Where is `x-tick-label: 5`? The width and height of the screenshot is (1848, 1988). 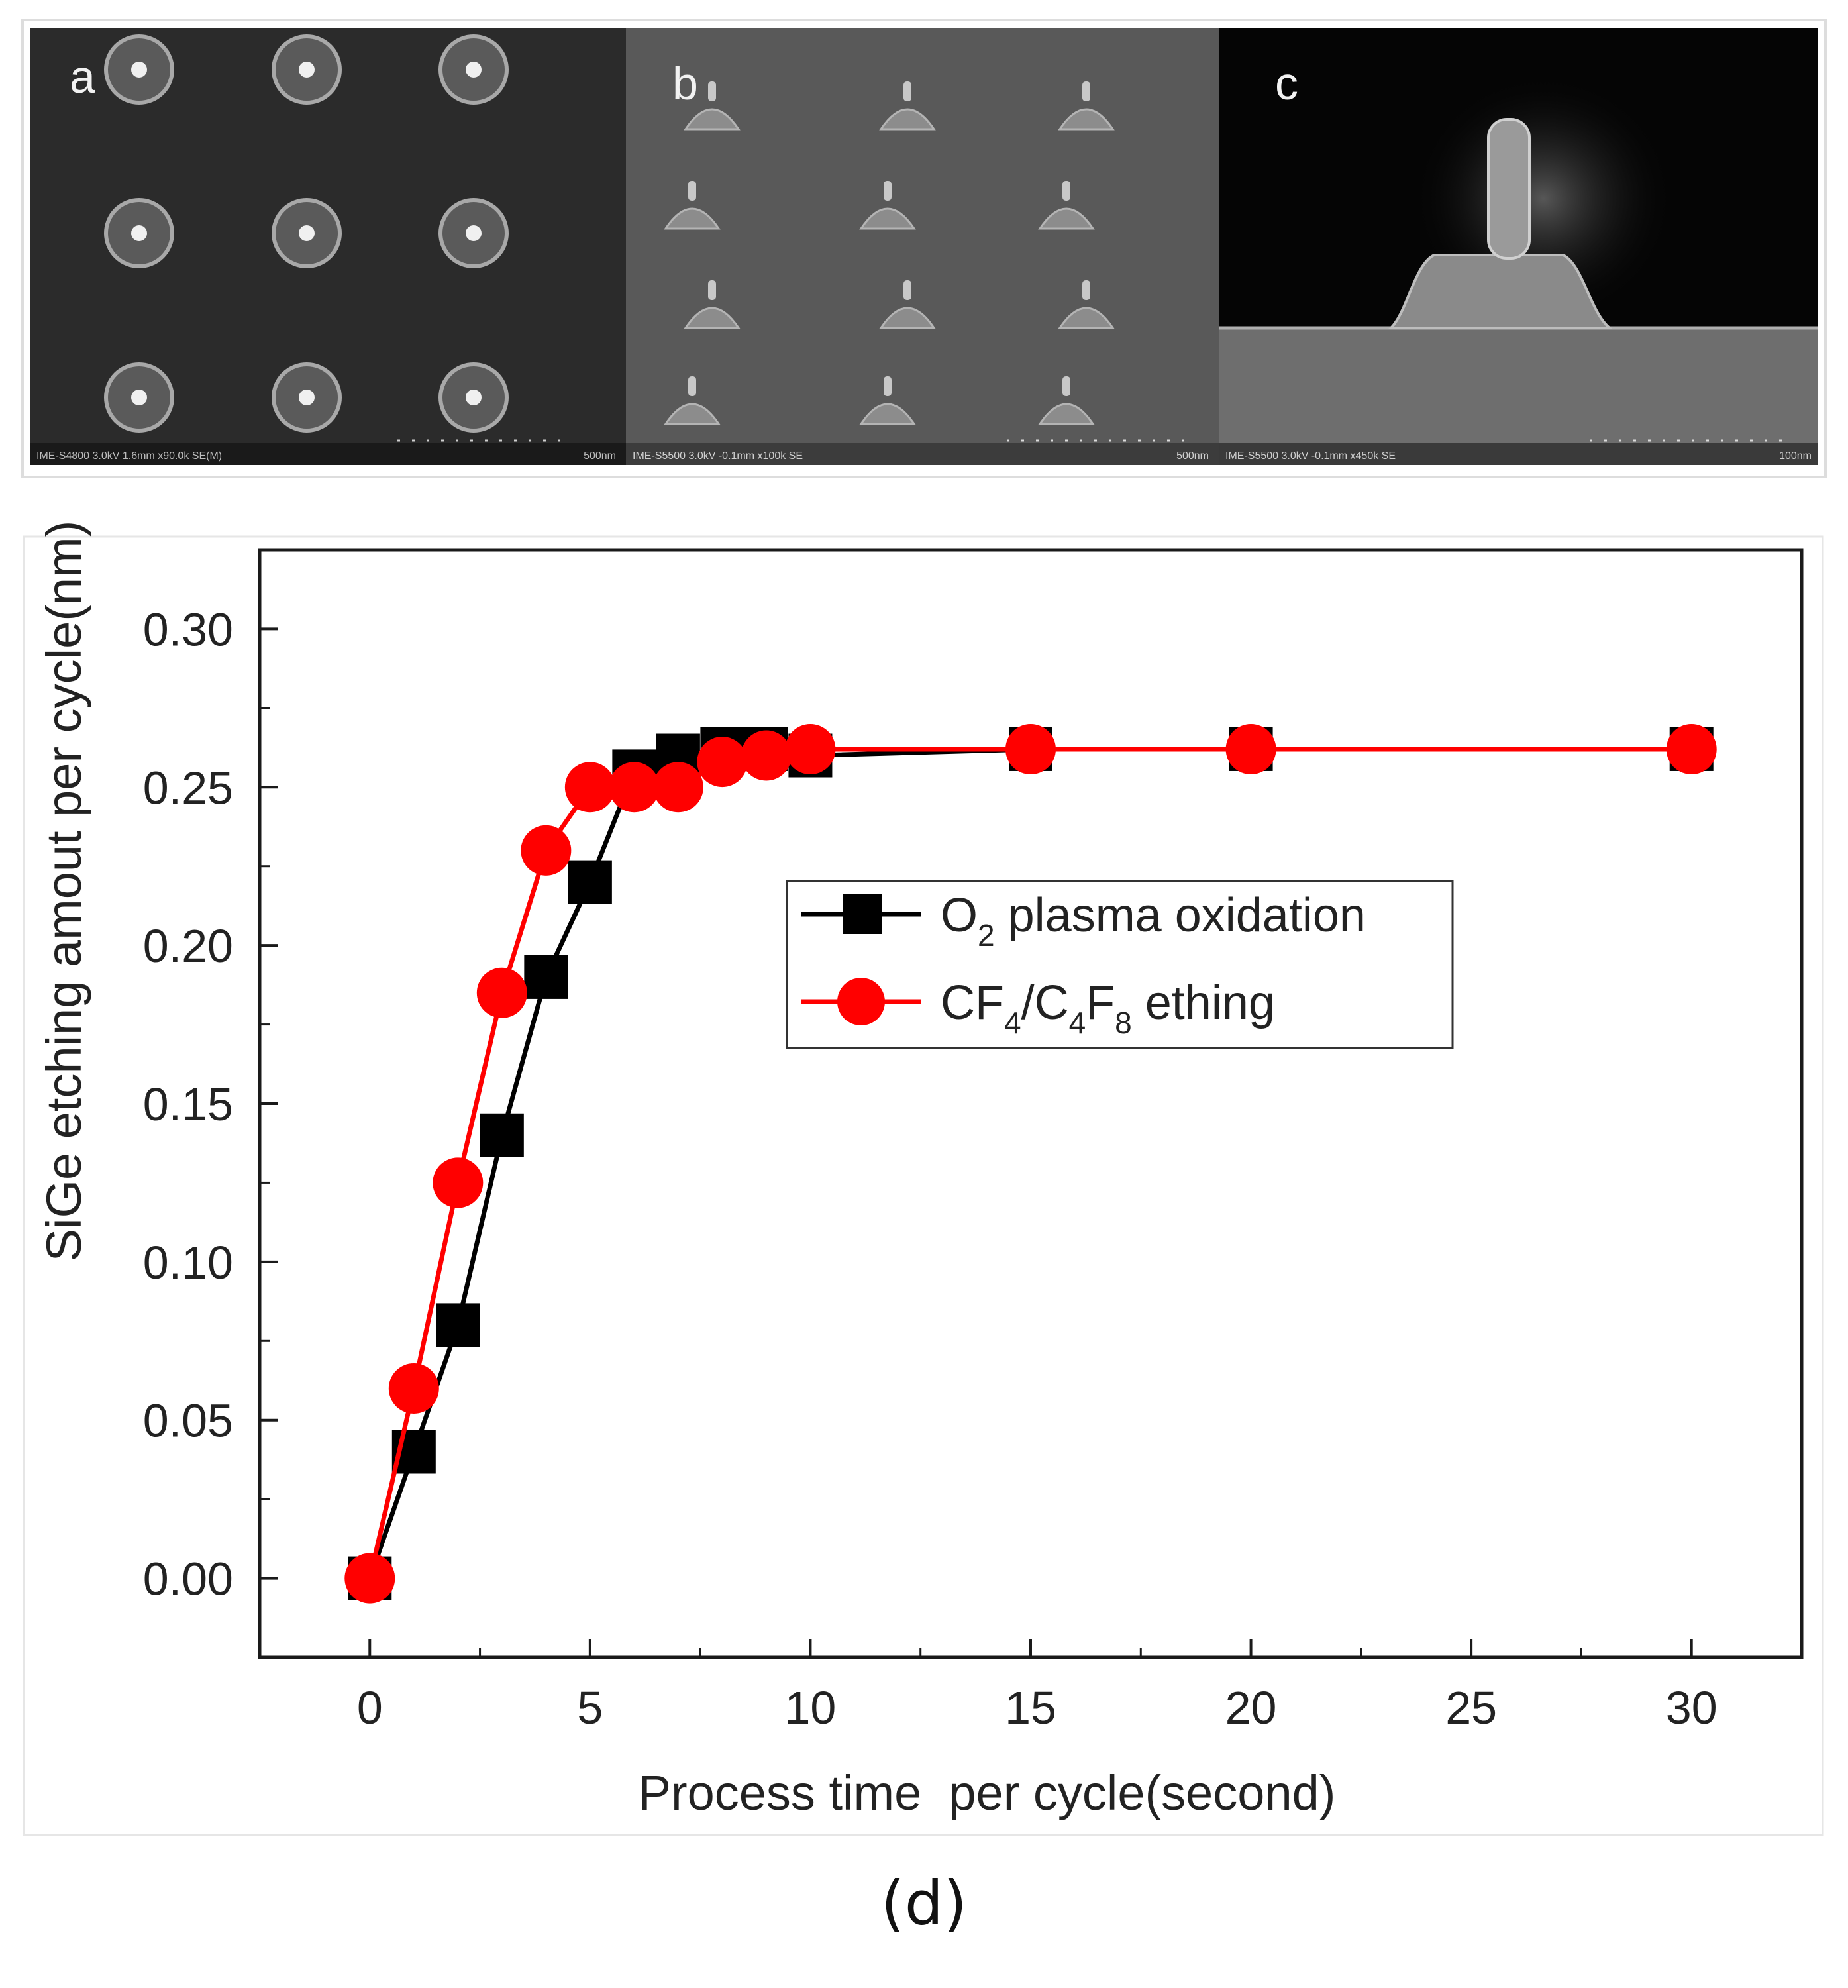 x-tick-label: 5 is located at coordinates (590, 1708).